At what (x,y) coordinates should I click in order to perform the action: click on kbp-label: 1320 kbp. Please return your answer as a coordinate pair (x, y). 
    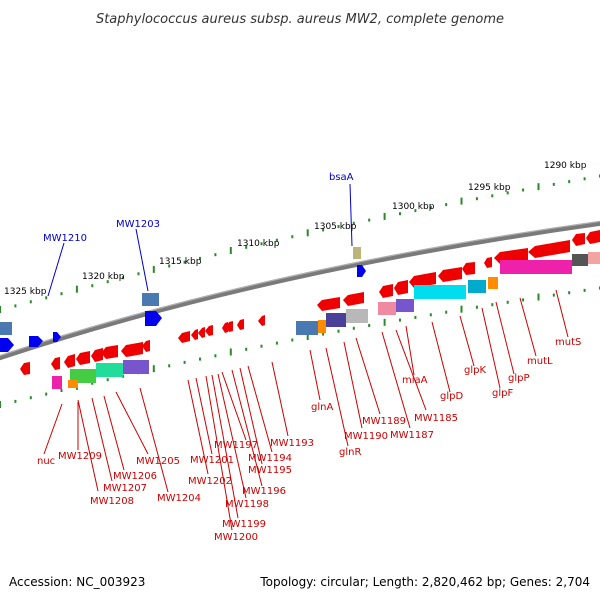
    Looking at the image, I should click on (103, 277).